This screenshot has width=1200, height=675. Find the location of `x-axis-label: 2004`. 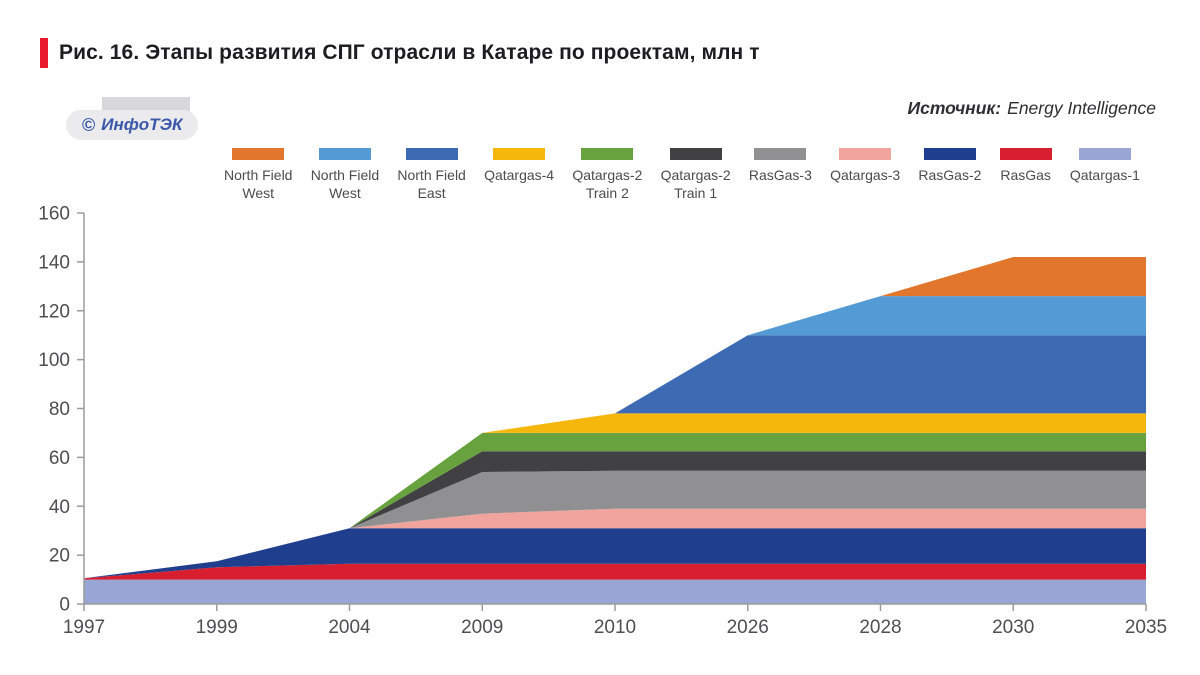

x-axis-label: 2004 is located at coordinates (349, 627).